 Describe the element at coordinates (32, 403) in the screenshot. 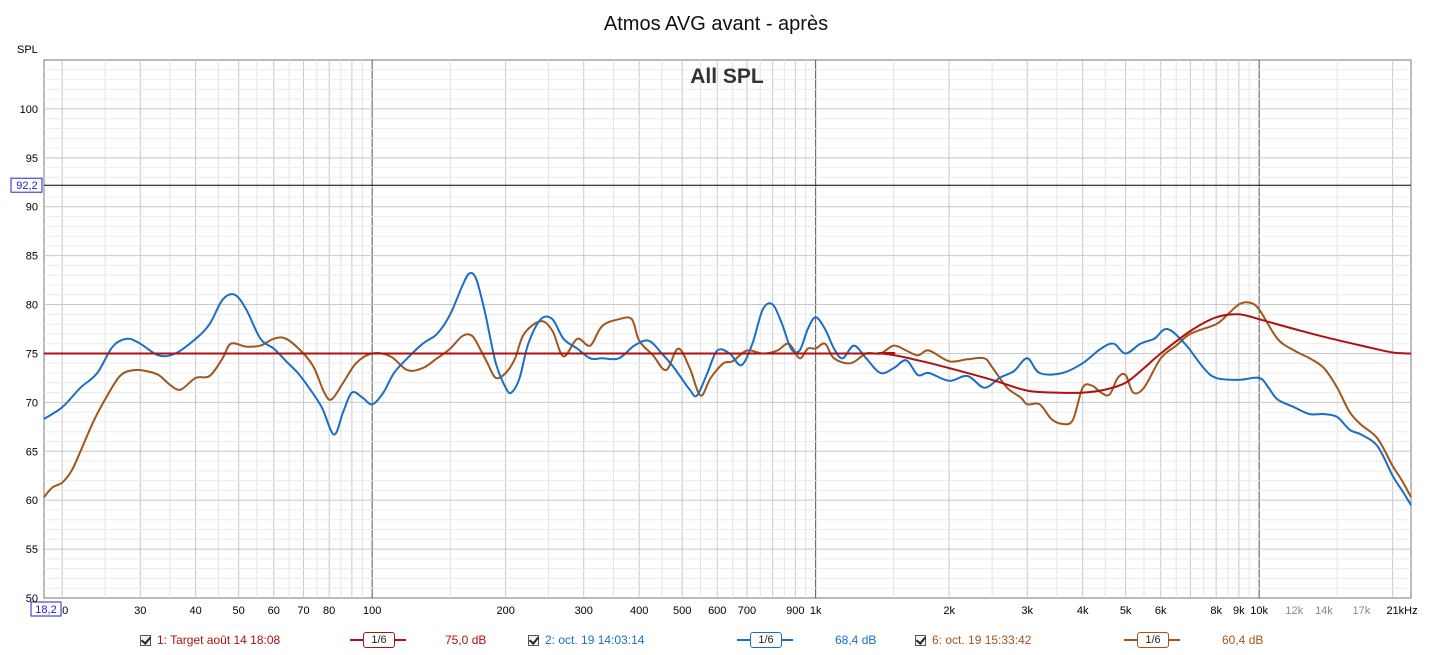

I see `y-tick-label: 70` at that location.